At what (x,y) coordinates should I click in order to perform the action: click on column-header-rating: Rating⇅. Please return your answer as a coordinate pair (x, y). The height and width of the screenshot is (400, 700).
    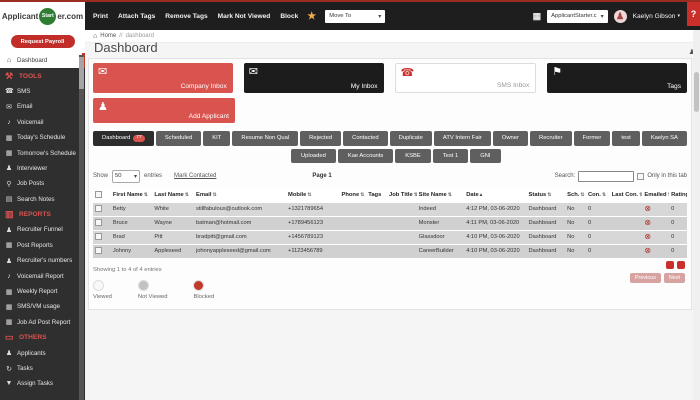
    Looking at the image, I should click on (678, 195).